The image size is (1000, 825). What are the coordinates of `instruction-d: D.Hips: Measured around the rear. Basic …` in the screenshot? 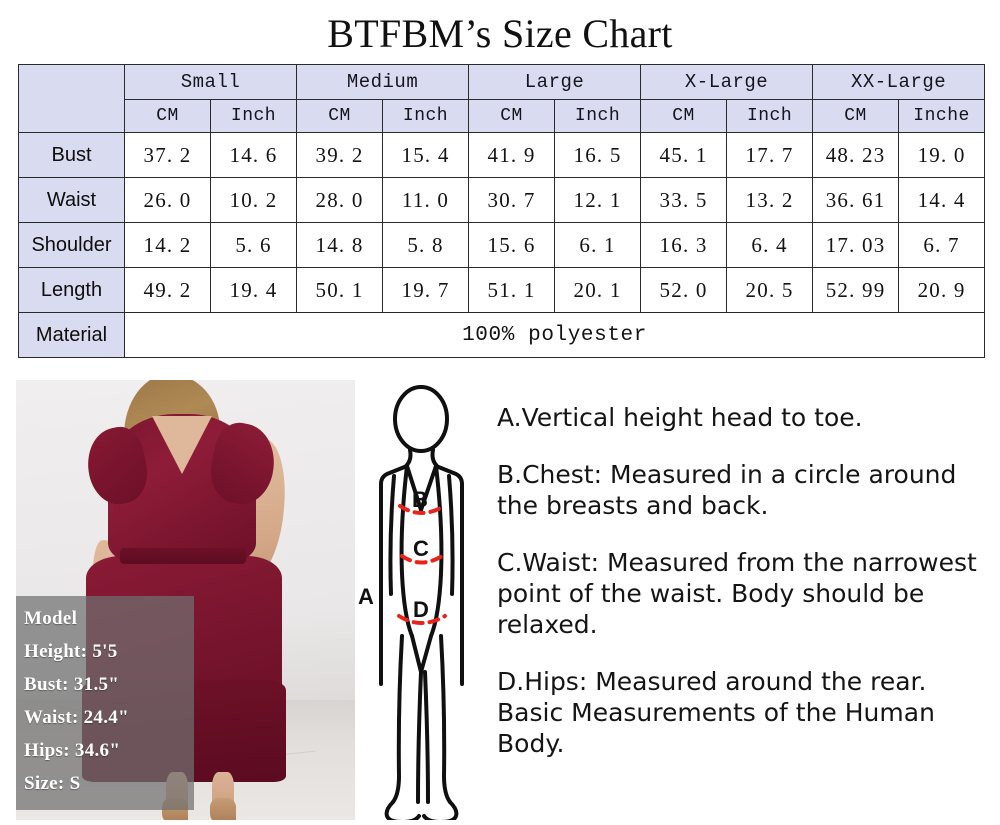 It's located at (716, 712).